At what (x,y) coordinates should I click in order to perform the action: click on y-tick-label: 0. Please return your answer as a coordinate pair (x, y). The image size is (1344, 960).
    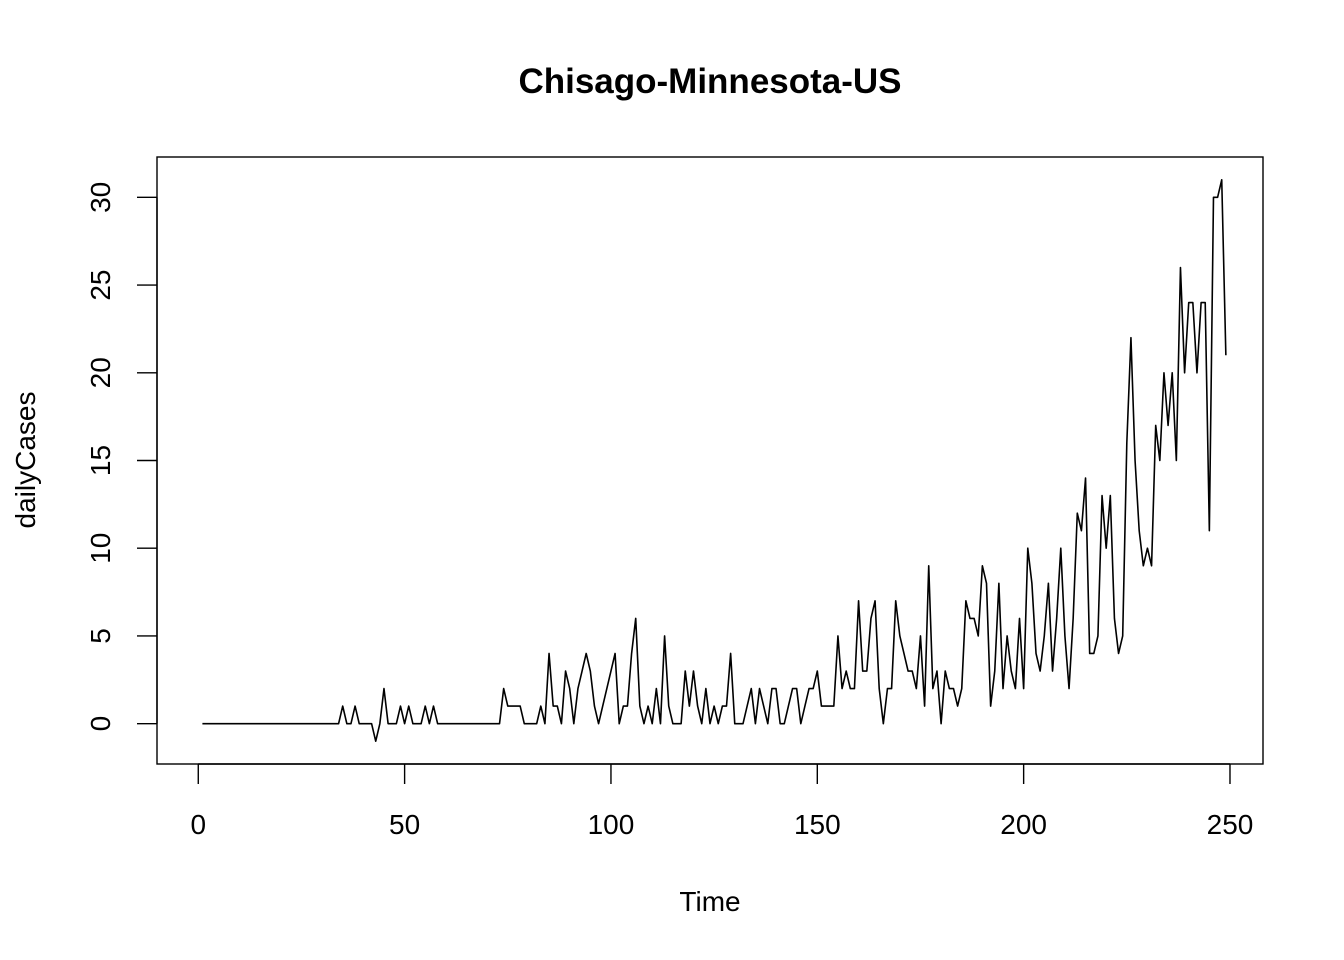
    Looking at the image, I should click on (100, 724).